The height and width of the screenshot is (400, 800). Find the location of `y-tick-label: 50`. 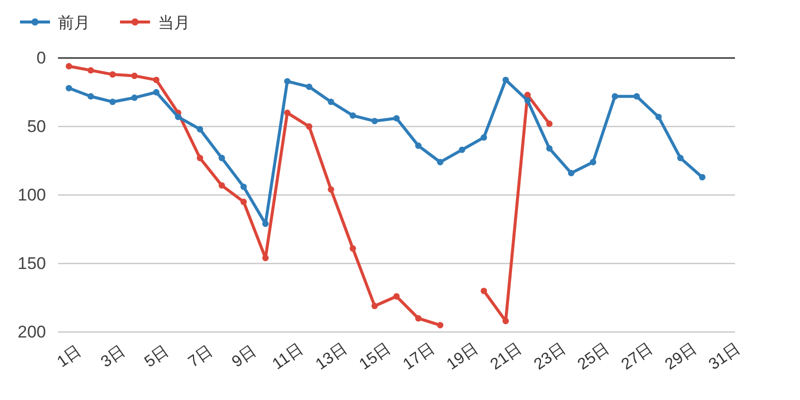

y-tick-label: 50 is located at coordinates (36, 126).